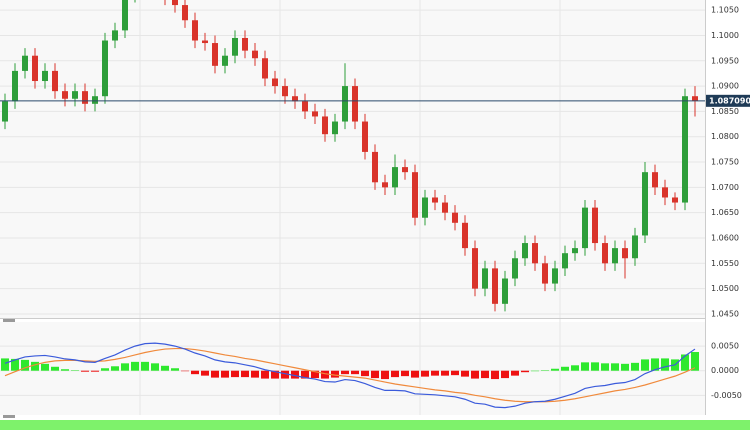 The width and height of the screenshot is (750, 430). Describe the element at coordinates (725, 86) in the screenshot. I see `y-tick-label: 1.0900` at that location.